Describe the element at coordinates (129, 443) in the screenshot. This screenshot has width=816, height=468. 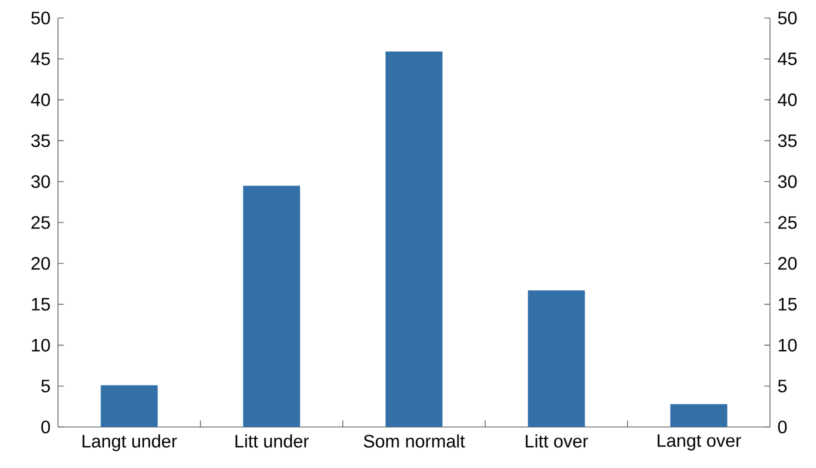
I see `x-tick-label: Langt under` at that location.